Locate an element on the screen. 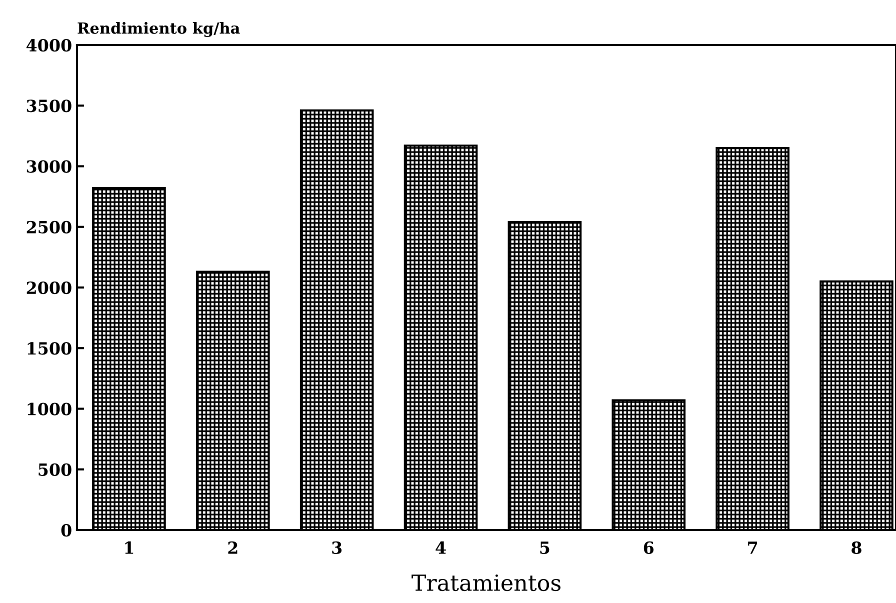  y-tick-label: 3000 is located at coordinates (49, 166).